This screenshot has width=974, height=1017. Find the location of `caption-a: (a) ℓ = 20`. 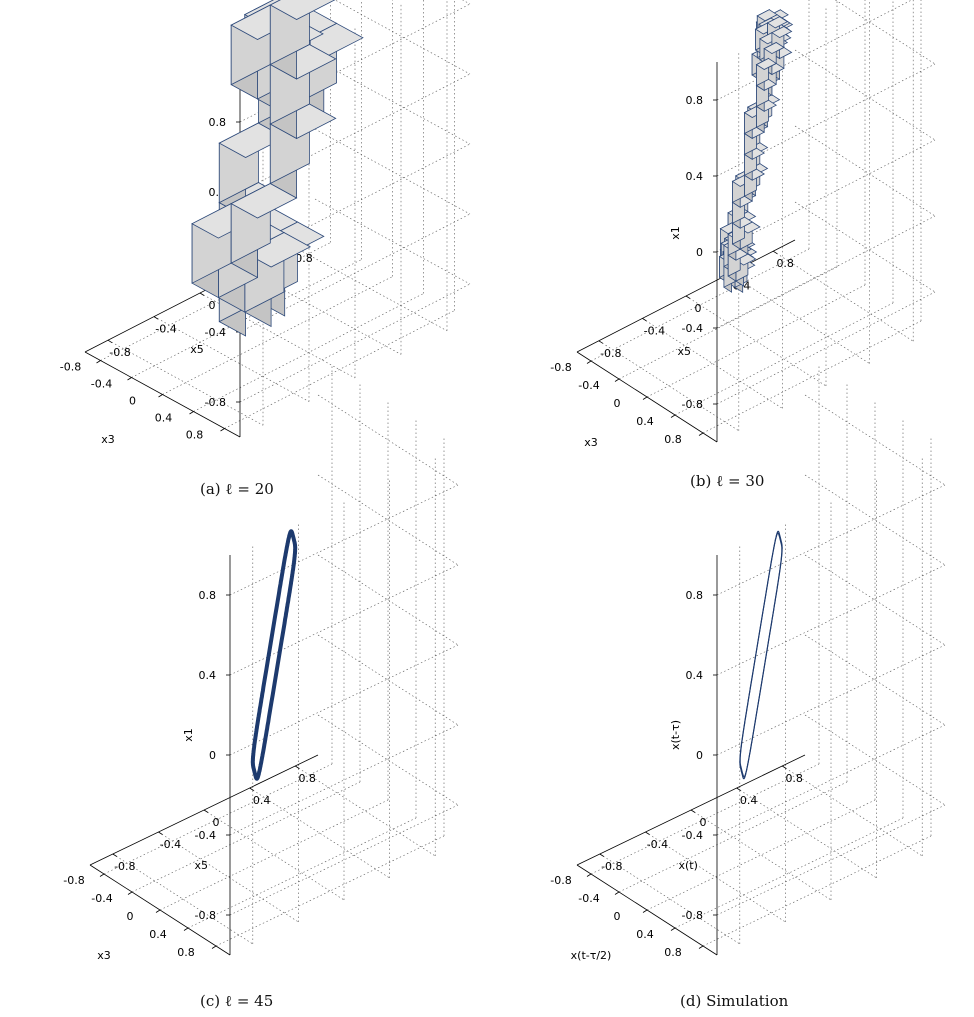

caption-a: (a) ℓ = 20 is located at coordinates (237, 489).